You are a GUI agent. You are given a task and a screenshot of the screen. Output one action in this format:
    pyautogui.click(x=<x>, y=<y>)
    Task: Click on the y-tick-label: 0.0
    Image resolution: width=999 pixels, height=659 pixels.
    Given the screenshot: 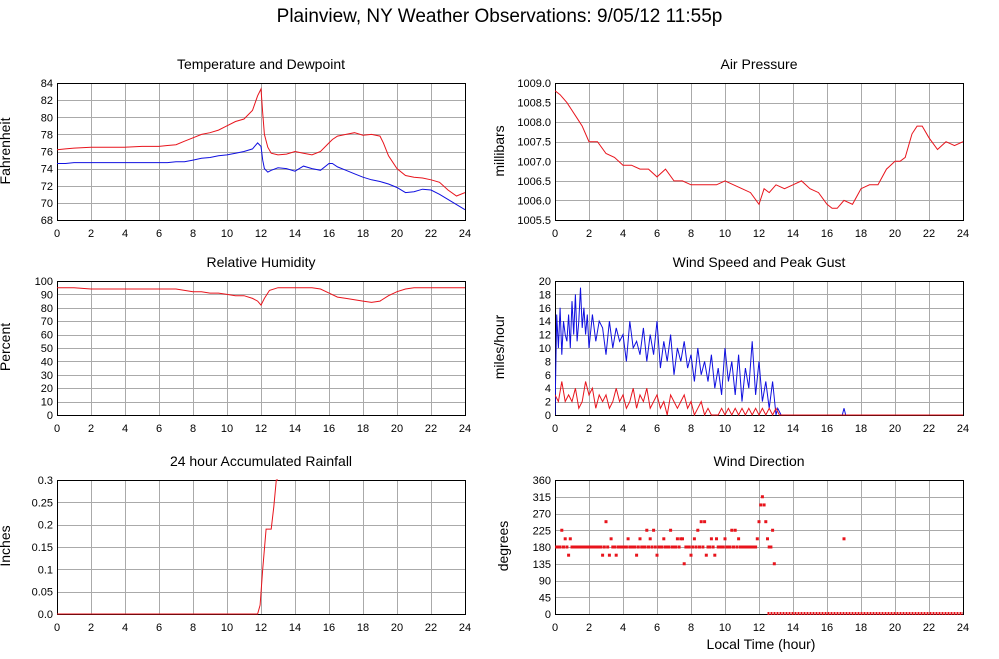 What is the action you would take?
    pyautogui.click(x=45, y=615)
    